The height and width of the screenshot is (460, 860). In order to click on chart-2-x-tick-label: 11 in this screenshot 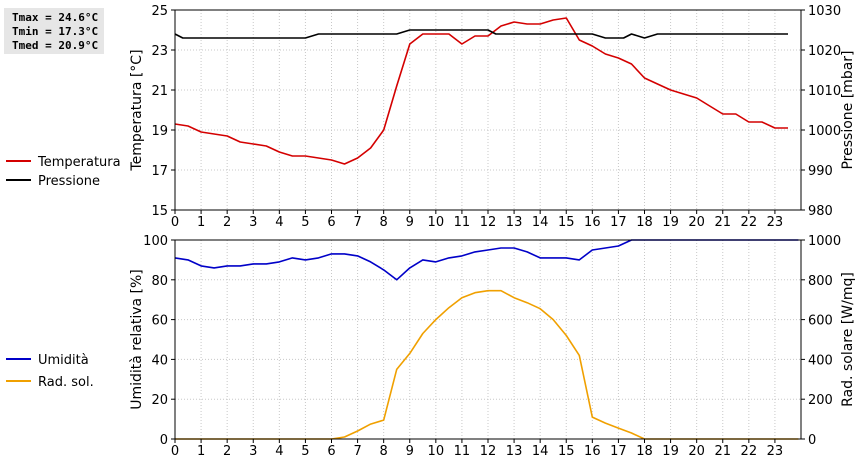, I will do `click(462, 451)`.